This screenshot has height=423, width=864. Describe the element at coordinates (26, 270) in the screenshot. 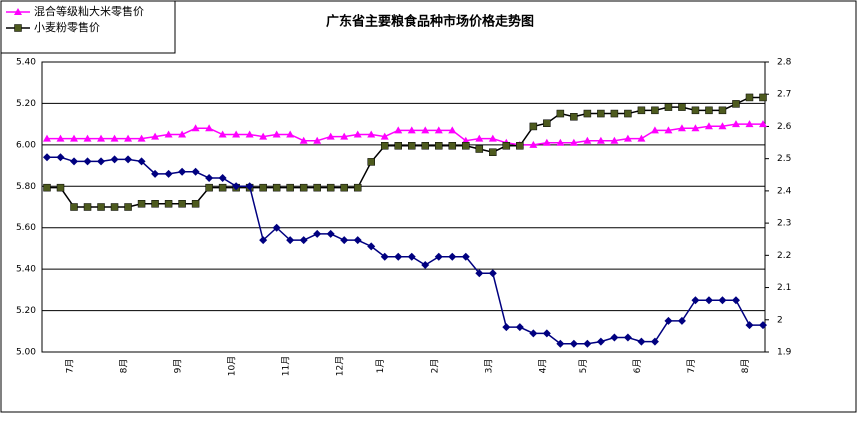

I see `y-tick-label: 5.40` at that location.